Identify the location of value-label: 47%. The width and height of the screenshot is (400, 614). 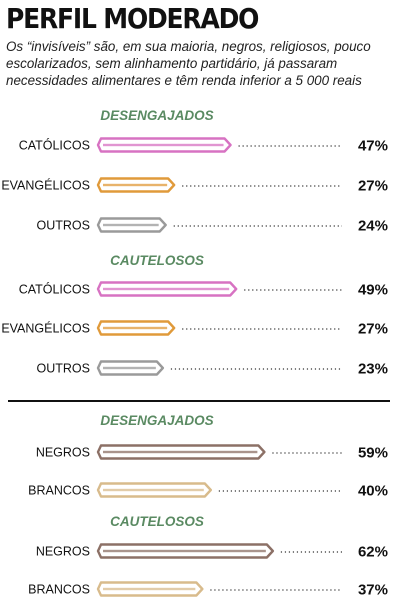
(373, 146).